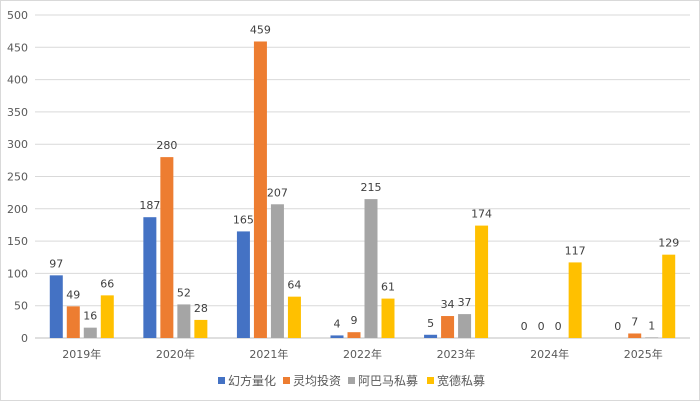 Image resolution: width=700 pixels, height=401 pixels. Describe the element at coordinates (17, 209) in the screenshot. I see `y-tick-label: 200` at that location.